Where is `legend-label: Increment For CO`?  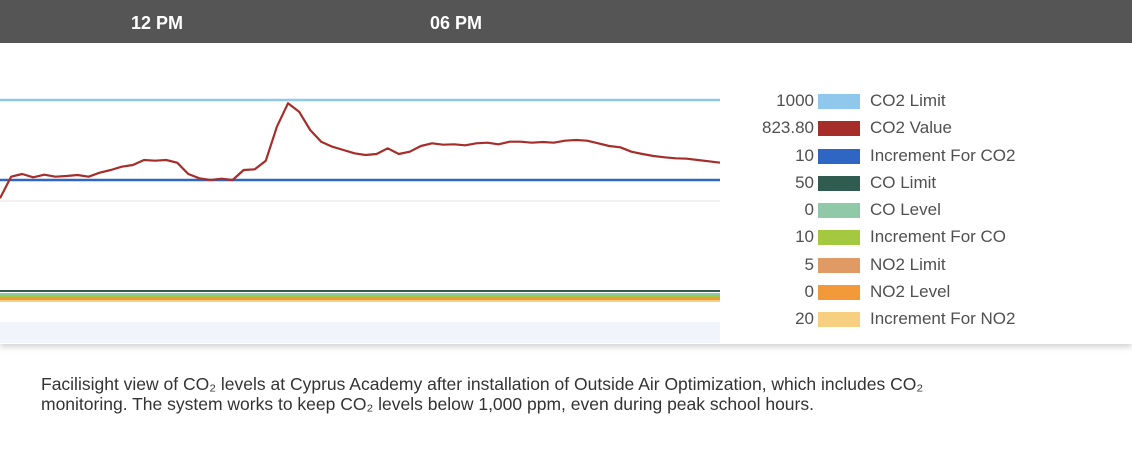
legend-label: Increment For CO is located at coordinates (938, 237).